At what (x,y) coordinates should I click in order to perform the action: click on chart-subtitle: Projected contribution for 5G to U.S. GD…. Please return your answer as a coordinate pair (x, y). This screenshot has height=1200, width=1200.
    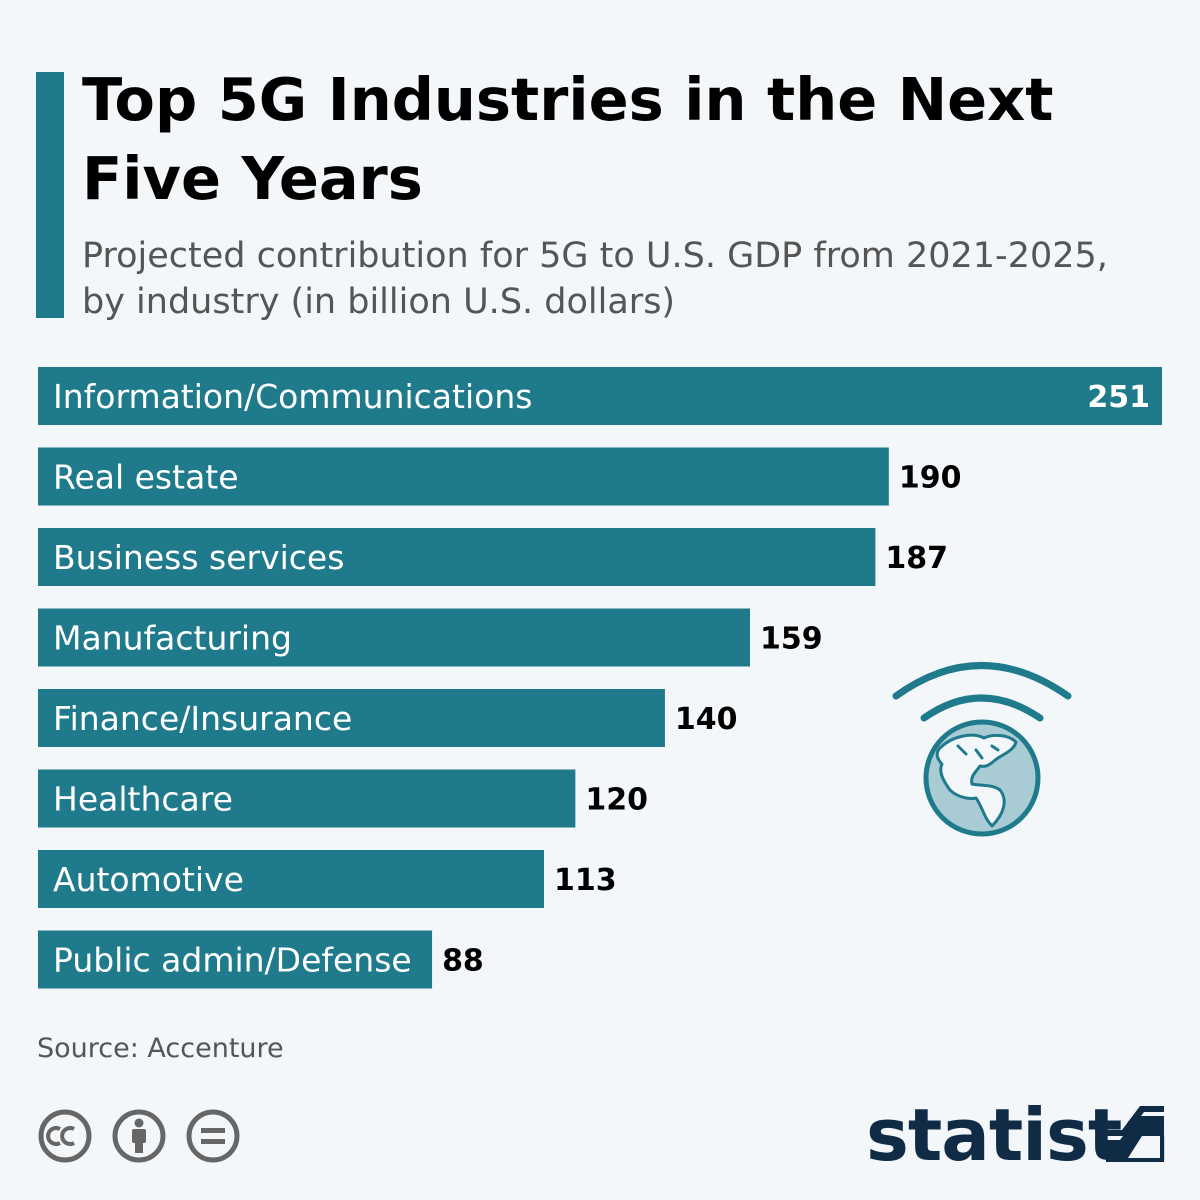
    Looking at the image, I should click on (595, 279).